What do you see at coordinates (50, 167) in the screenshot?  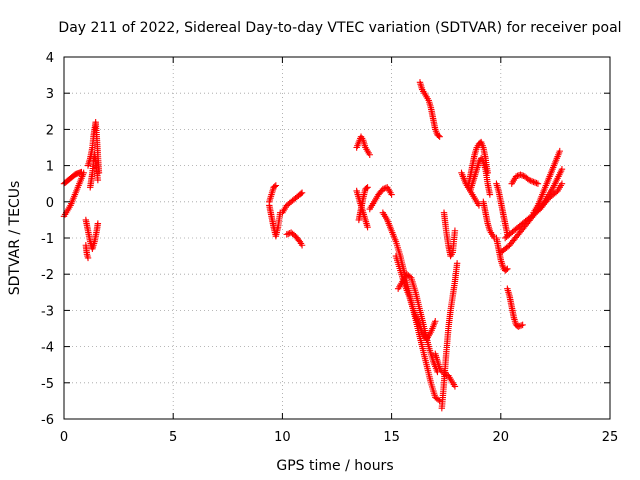 I see `y-tick-label: 1` at bounding box center [50, 167].